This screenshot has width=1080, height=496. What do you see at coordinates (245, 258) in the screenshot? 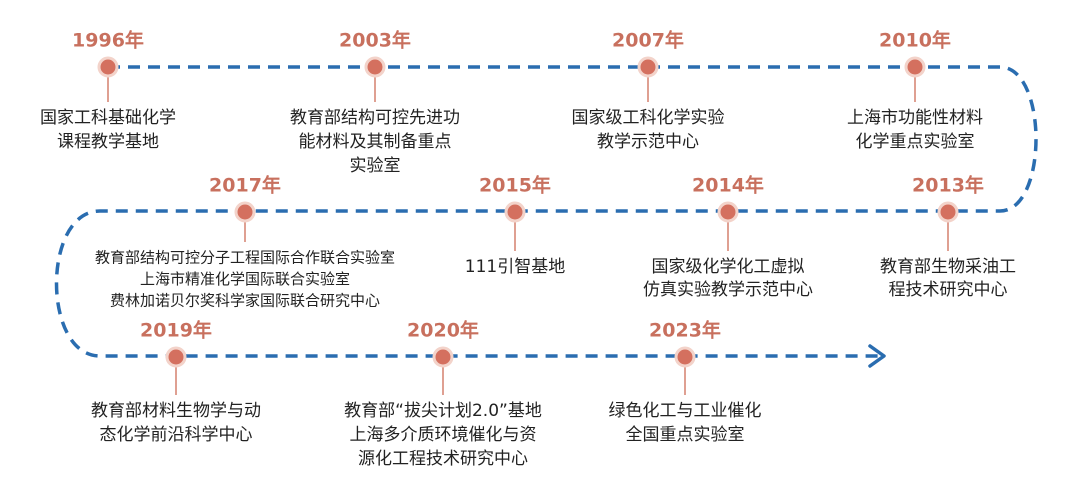
I see `milestone-text: 教育部结构可控分子工程国际合作联合实验室` at bounding box center [245, 258].